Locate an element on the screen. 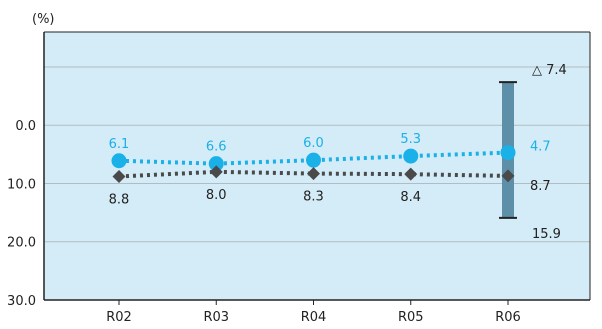 The height and width of the screenshot is (329, 602). data-label: 6.1 is located at coordinates (119, 144).